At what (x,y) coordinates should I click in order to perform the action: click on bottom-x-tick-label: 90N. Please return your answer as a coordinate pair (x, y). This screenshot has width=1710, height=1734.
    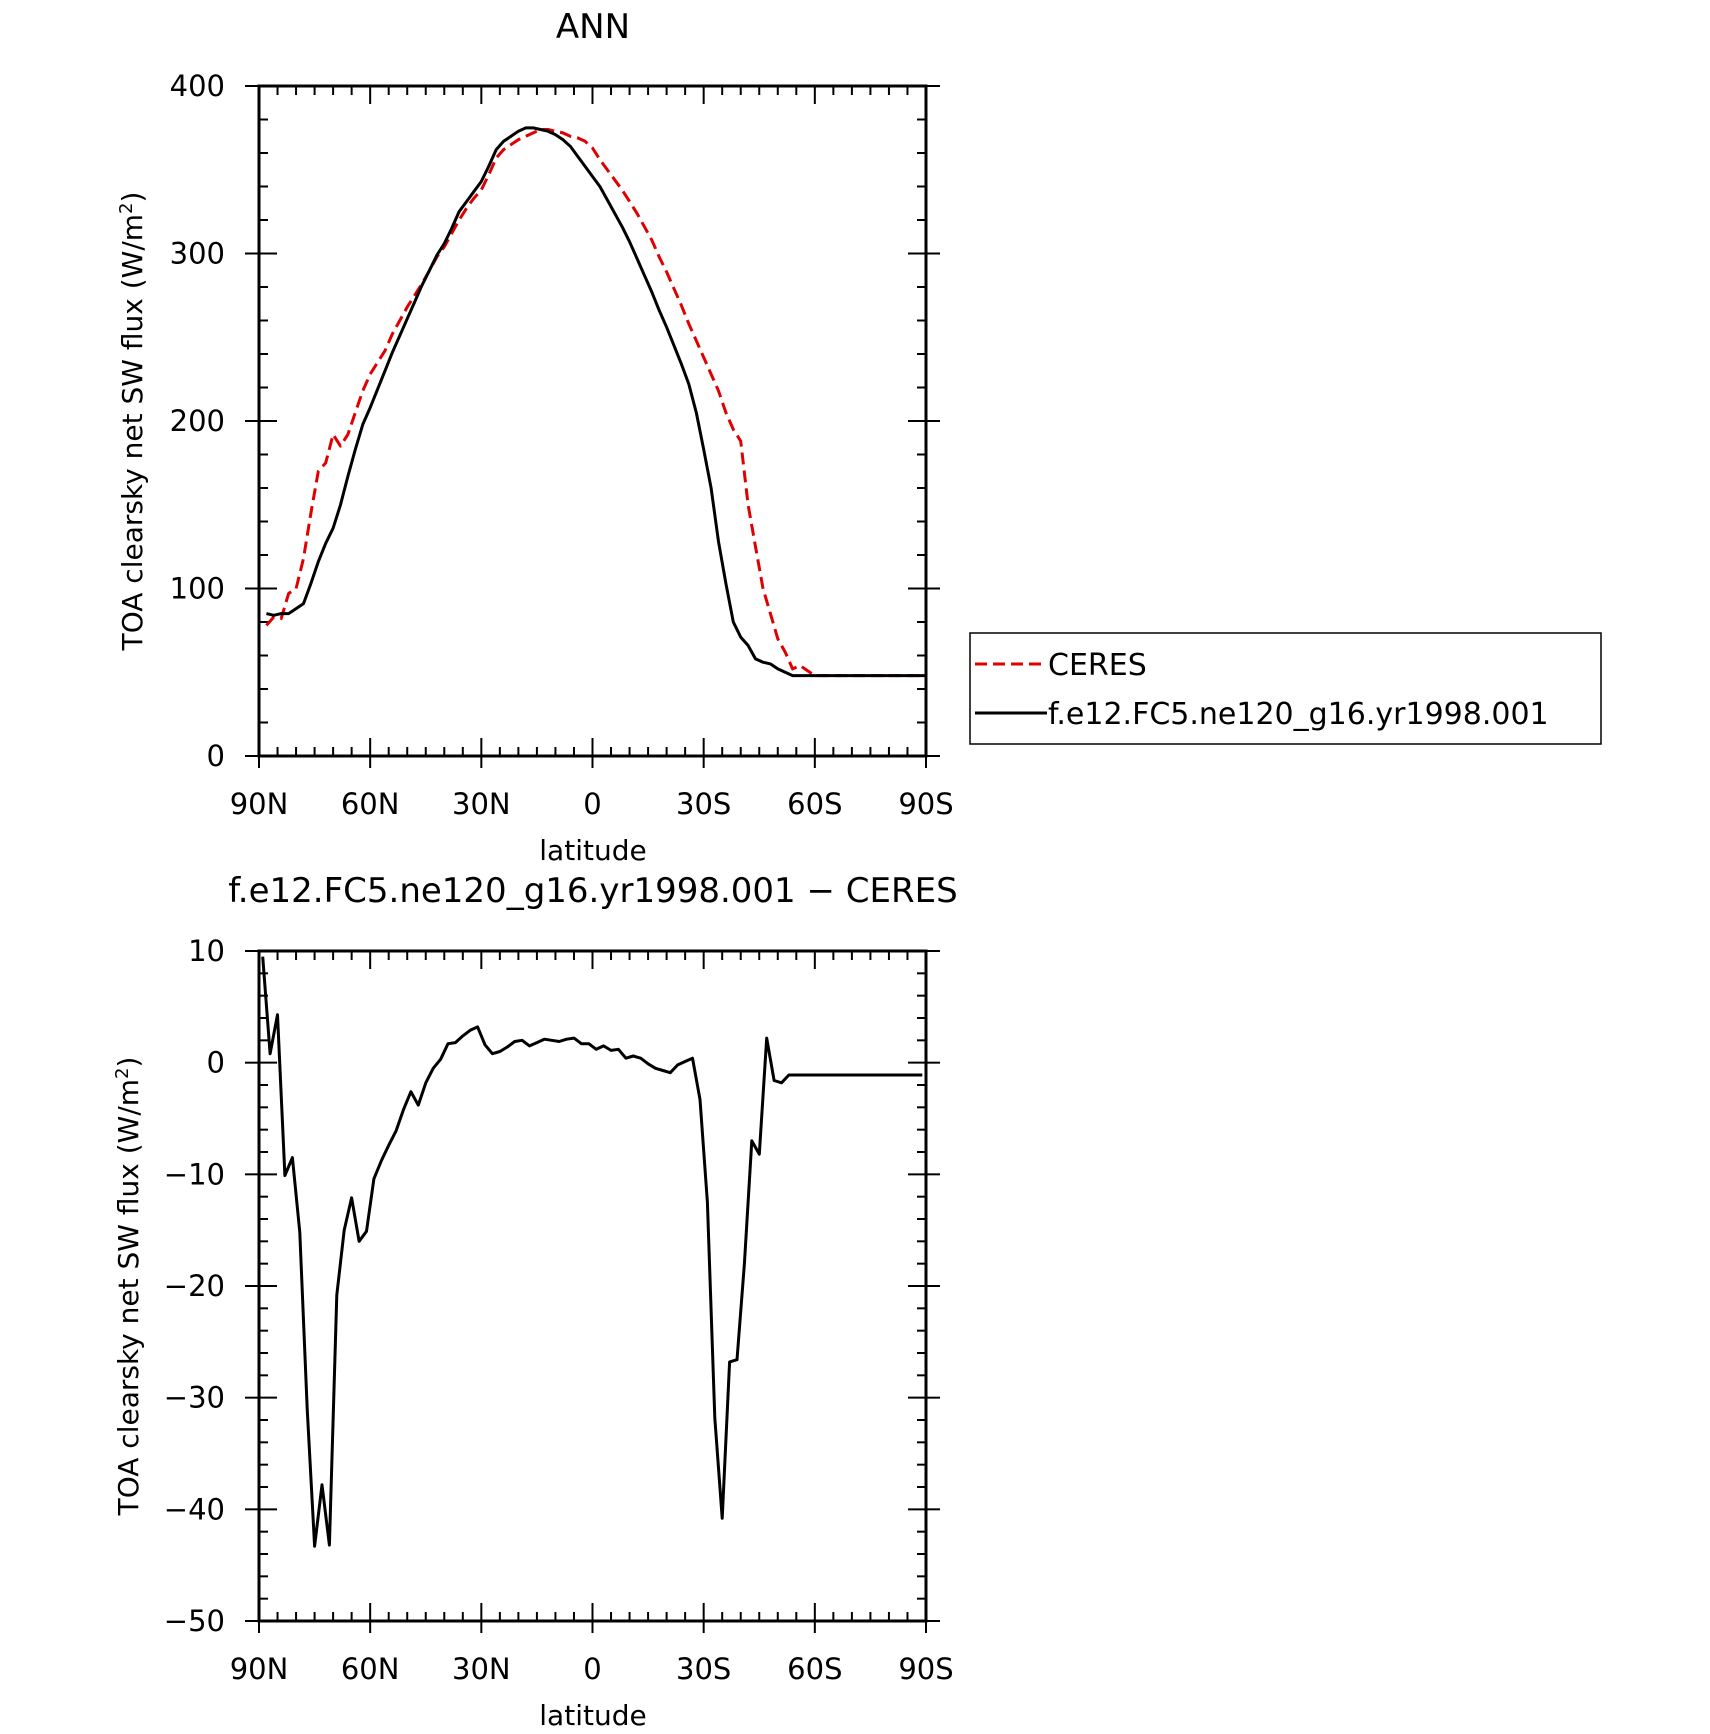
    Looking at the image, I should click on (259, 1669).